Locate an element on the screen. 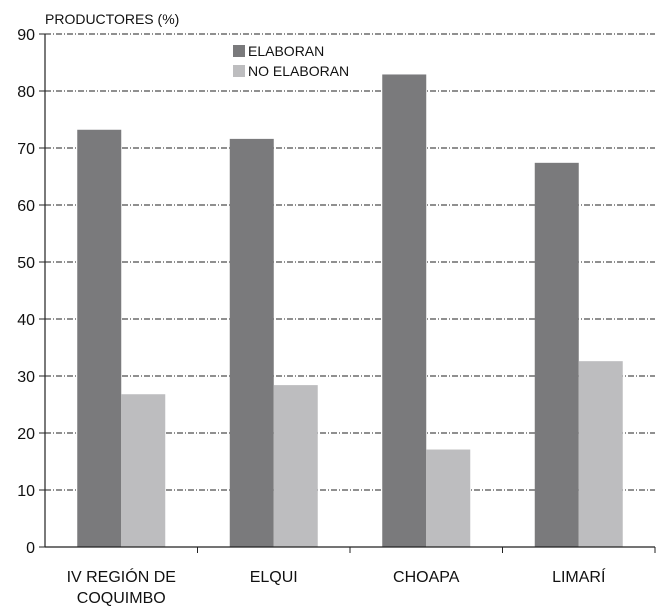 This screenshot has width=657, height=609. legend-label: NO ELABORAN is located at coordinates (298, 71).